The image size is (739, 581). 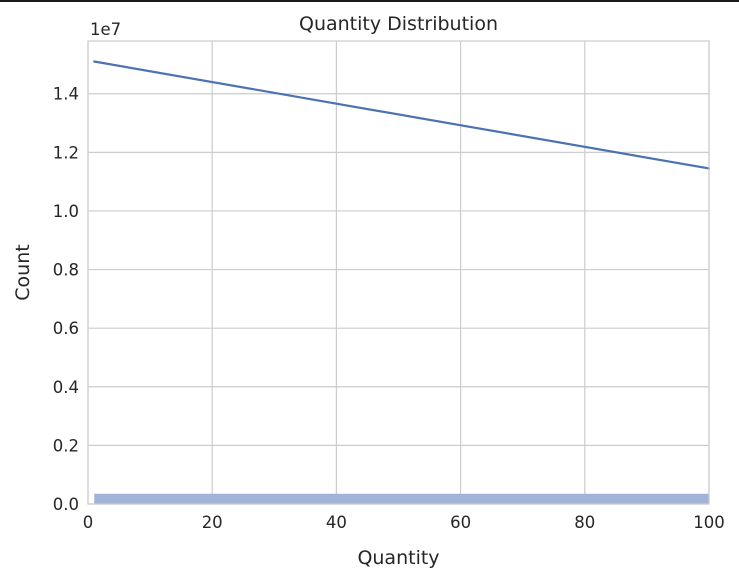 What do you see at coordinates (66, 270) in the screenshot?
I see `y-tick-label: 0.8` at bounding box center [66, 270].